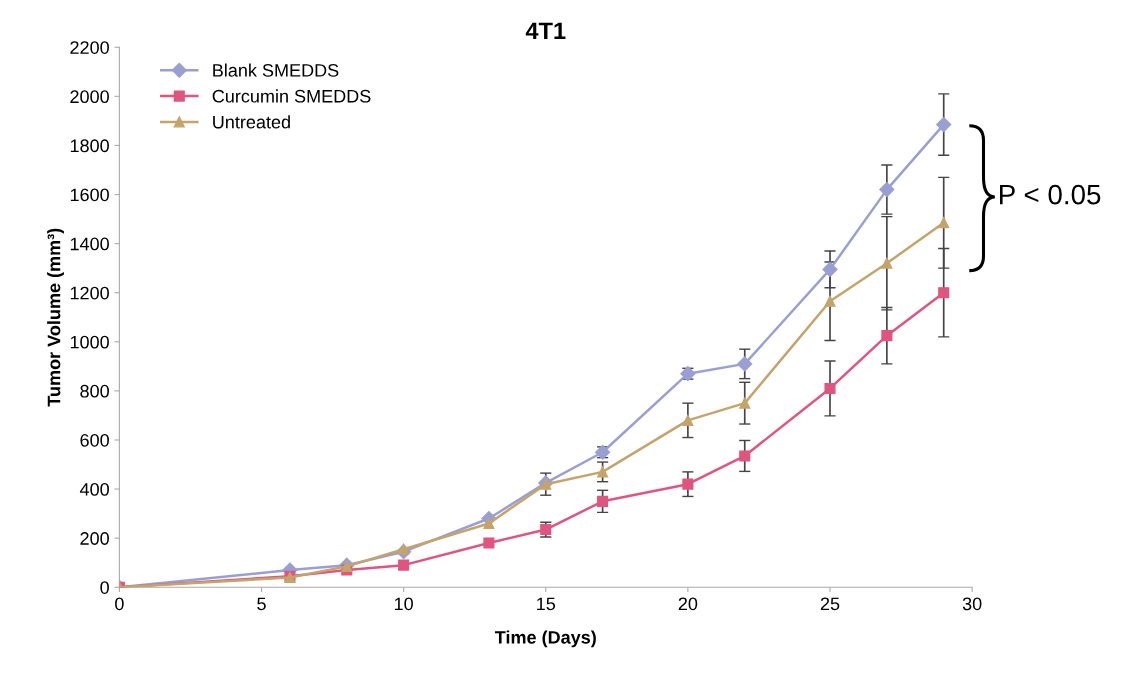  What do you see at coordinates (251, 122) in the screenshot?
I see `legend-label: Untreated` at bounding box center [251, 122].